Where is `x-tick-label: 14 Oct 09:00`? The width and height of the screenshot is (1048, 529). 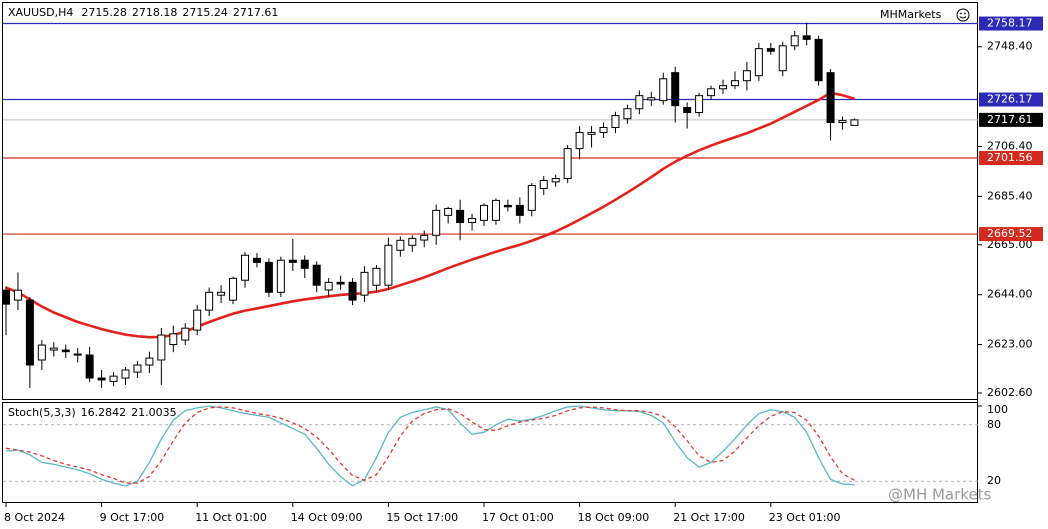 x-tick-label: 14 Oct 09:00 is located at coordinates (327, 517).